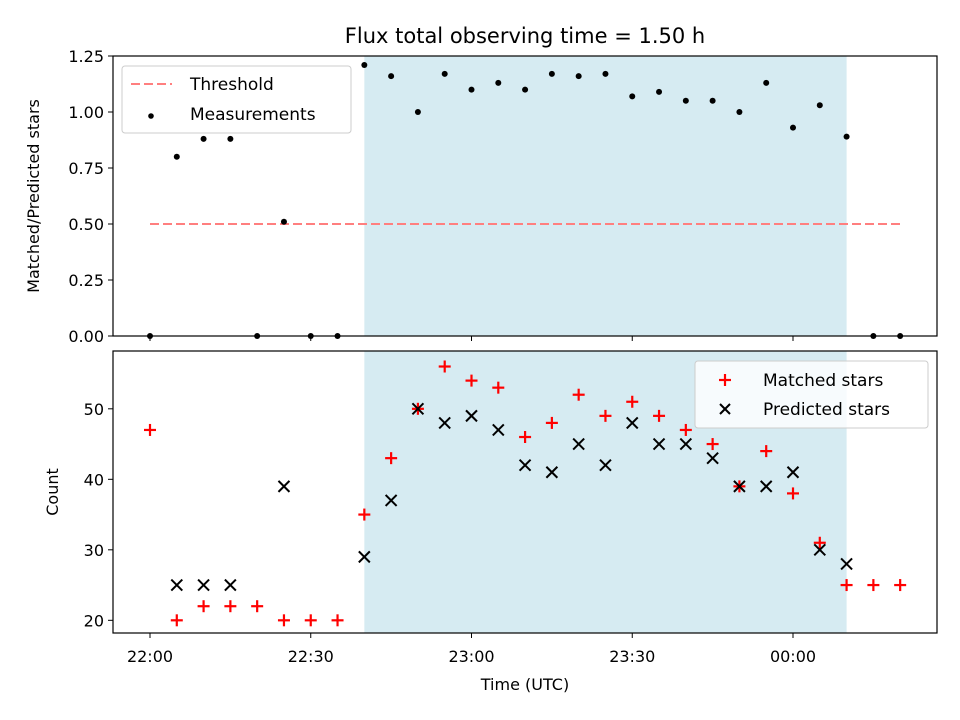 Image resolution: width=960 pixels, height=720 pixels. What do you see at coordinates (471, 338) in the screenshot?
I see `top-x-ticks` at bounding box center [471, 338].